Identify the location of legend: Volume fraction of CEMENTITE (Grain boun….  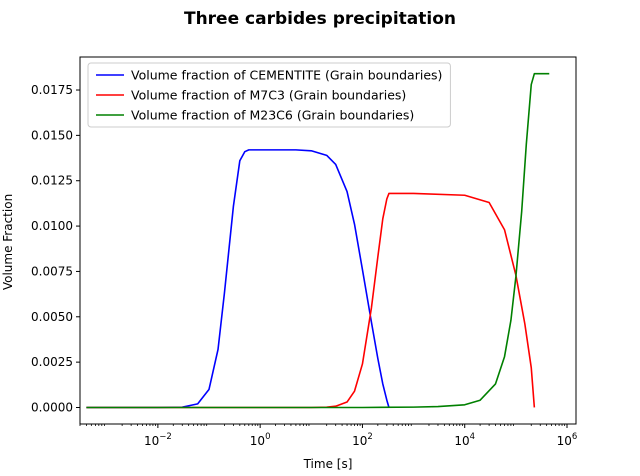
(269, 95).